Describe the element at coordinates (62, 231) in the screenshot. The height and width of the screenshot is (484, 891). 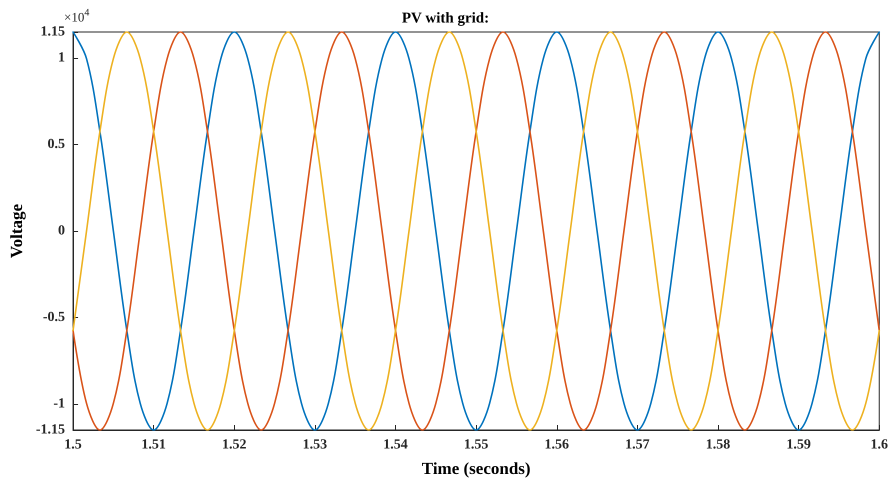
I see `y-tick-label: 0` at that location.